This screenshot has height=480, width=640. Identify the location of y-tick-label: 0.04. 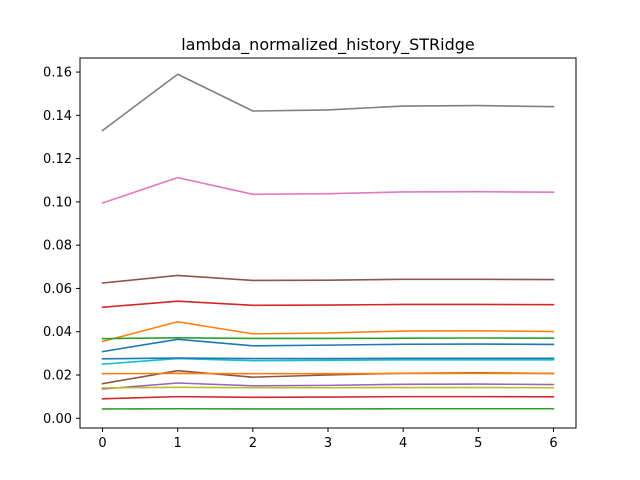
(57, 332).